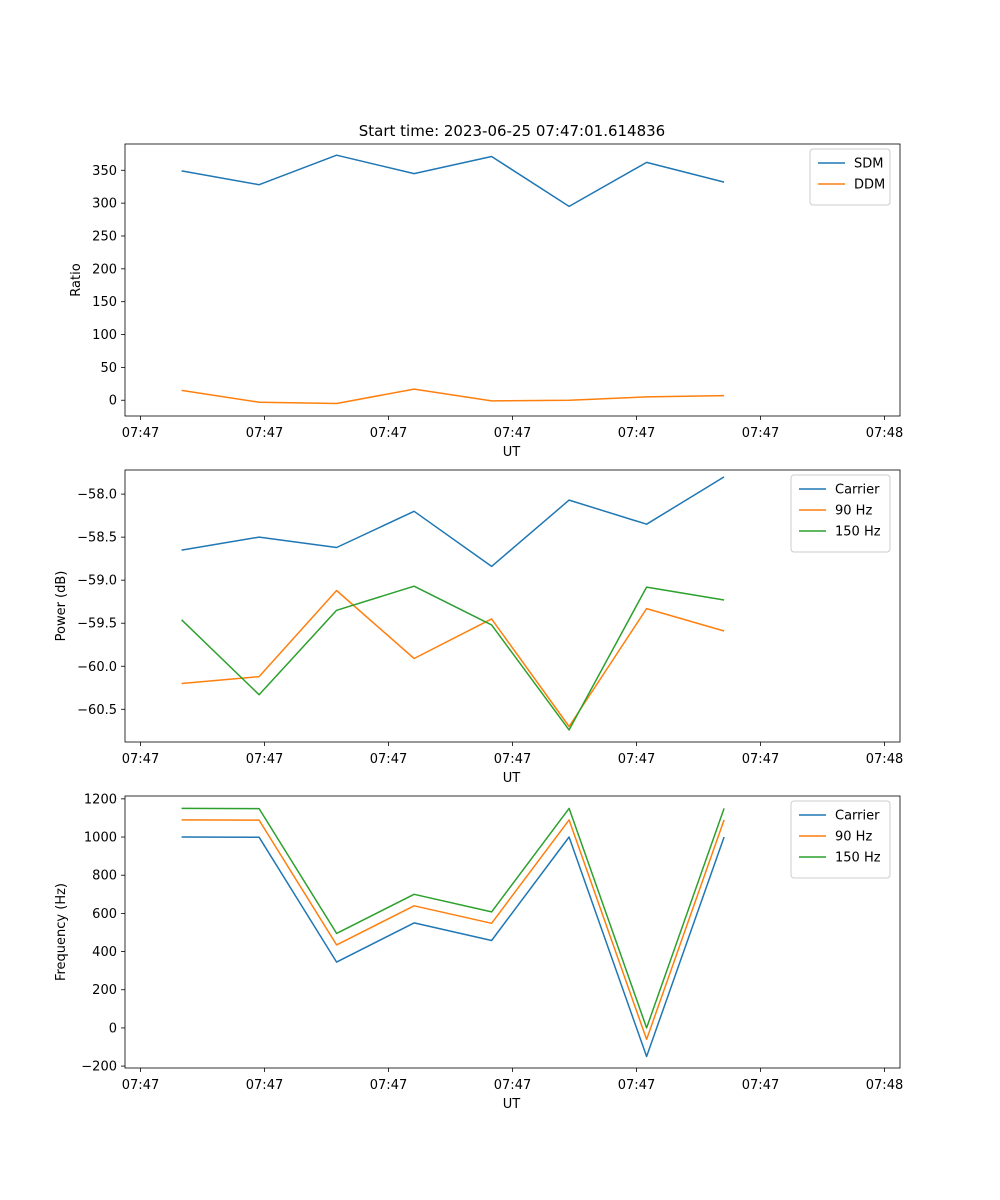 The image size is (1000, 1200). What do you see at coordinates (97, 667) in the screenshot?
I see `y-tick-label: −60.0` at bounding box center [97, 667].